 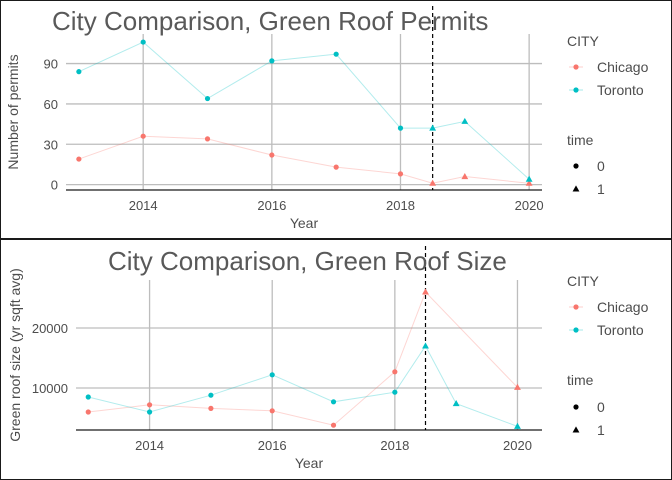 What do you see at coordinates (54, 185) in the screenshot?
I see `y-tick-label: 0` at bounding box center [54, 185].